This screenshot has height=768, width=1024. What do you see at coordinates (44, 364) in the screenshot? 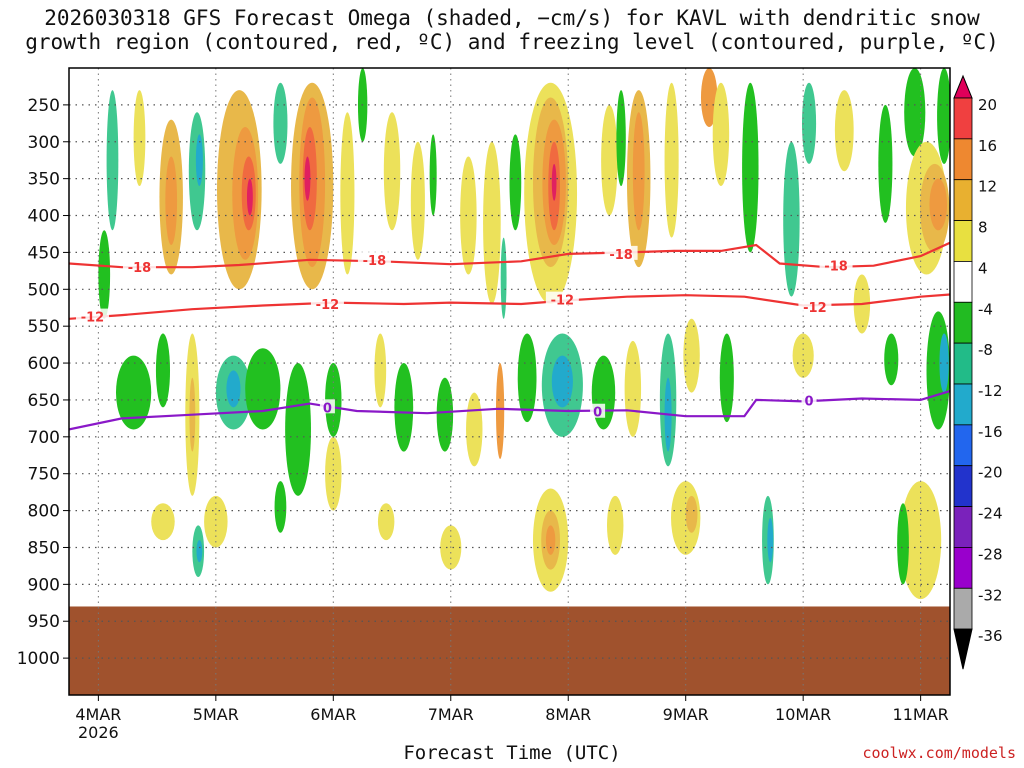
I see `y-tick-label: 600` at bounding box center [44, 364].